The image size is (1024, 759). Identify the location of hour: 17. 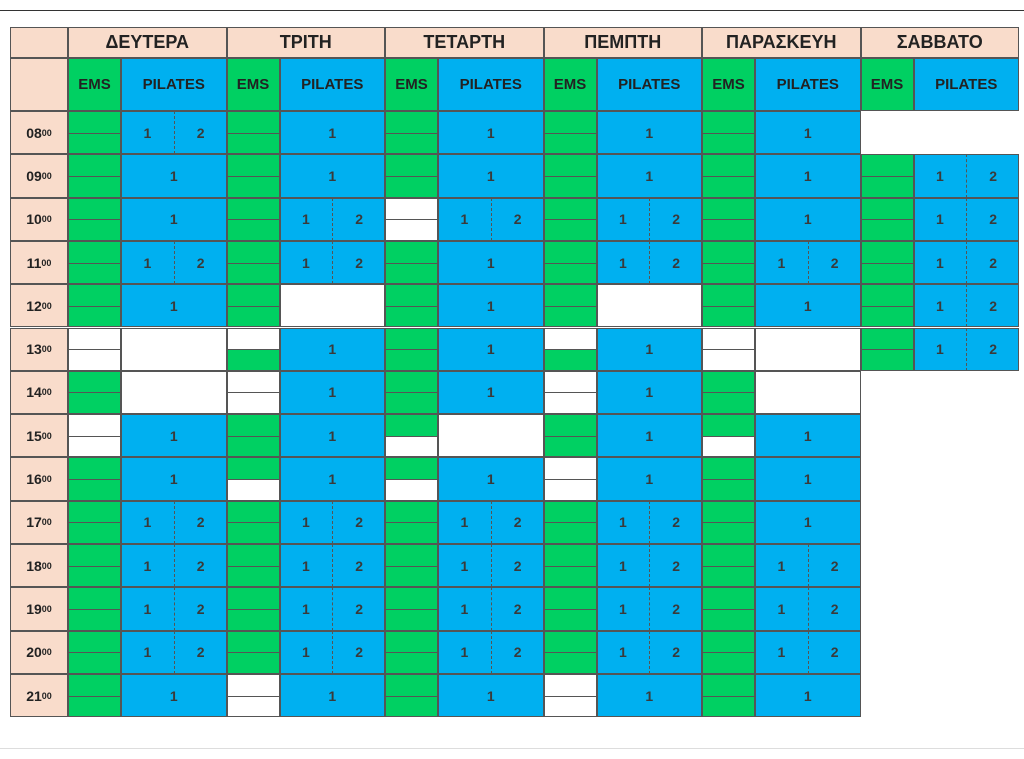
(34, 522).